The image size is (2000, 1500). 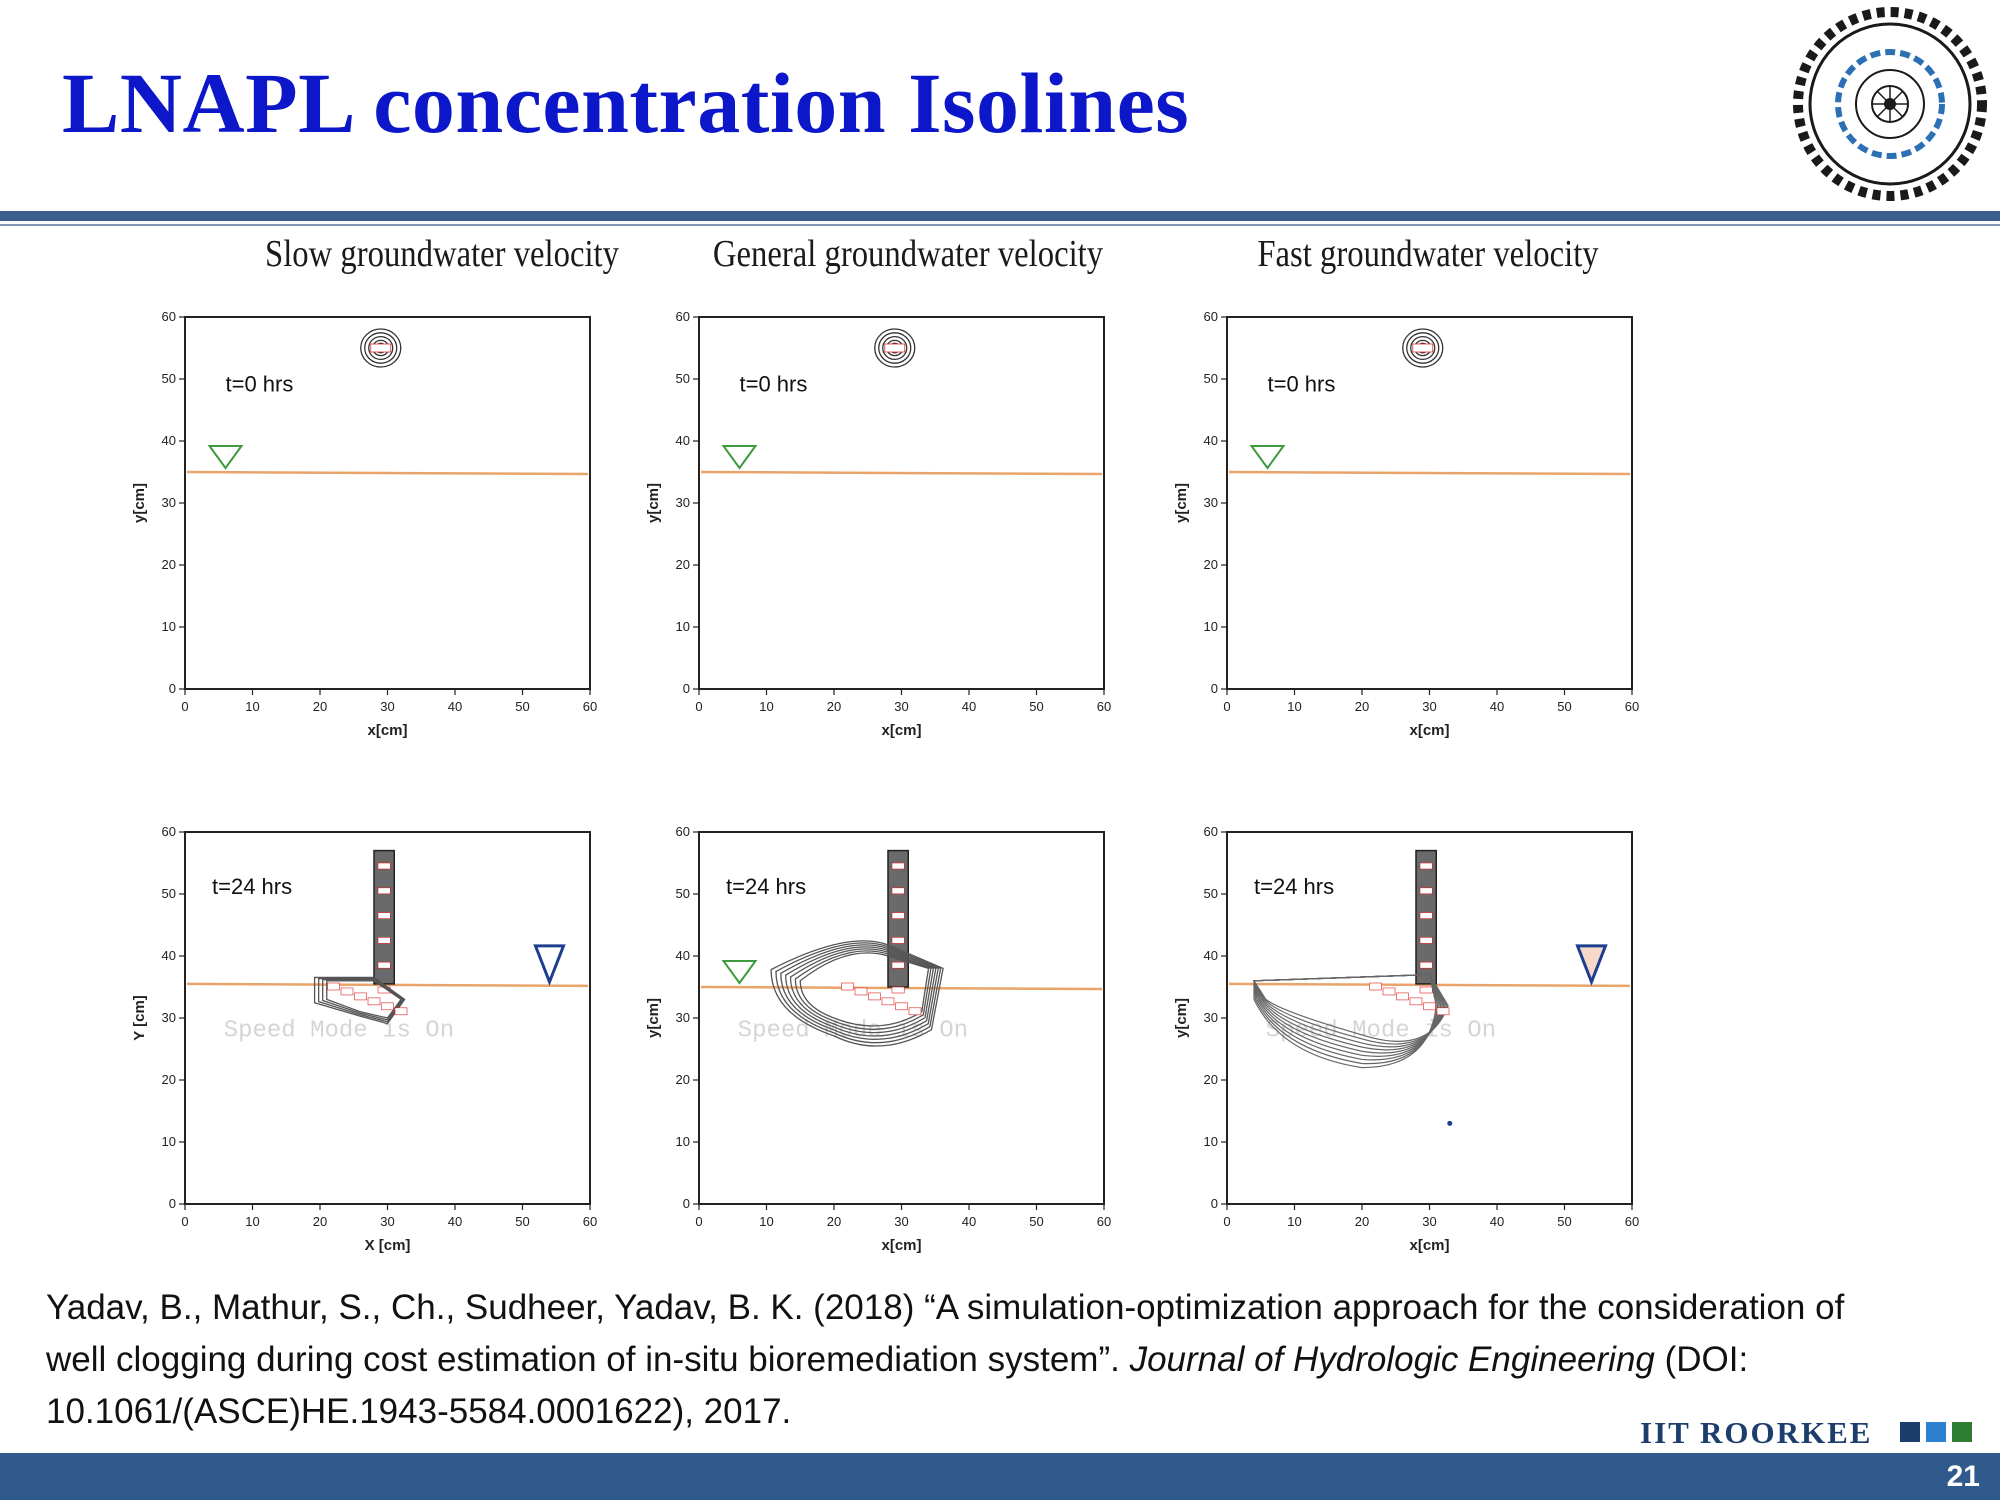 I want to click on column-title-fast: Fast groundwater velocity, so click(x=1428, y=254).